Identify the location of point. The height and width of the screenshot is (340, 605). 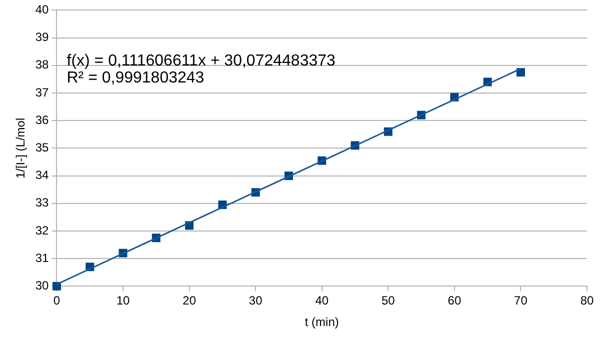
(520, 72).